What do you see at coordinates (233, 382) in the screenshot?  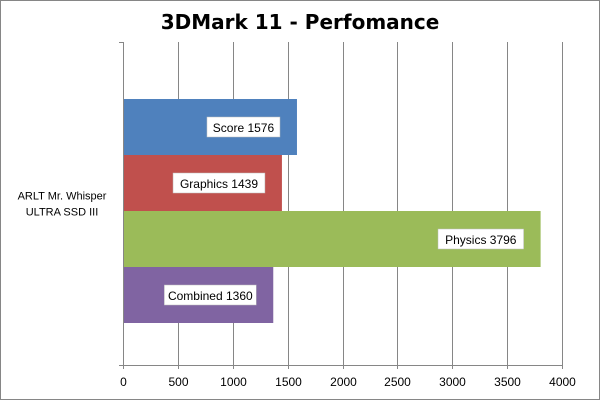 I see `x-tick-label: 1000` at bounding box center [233, 382].